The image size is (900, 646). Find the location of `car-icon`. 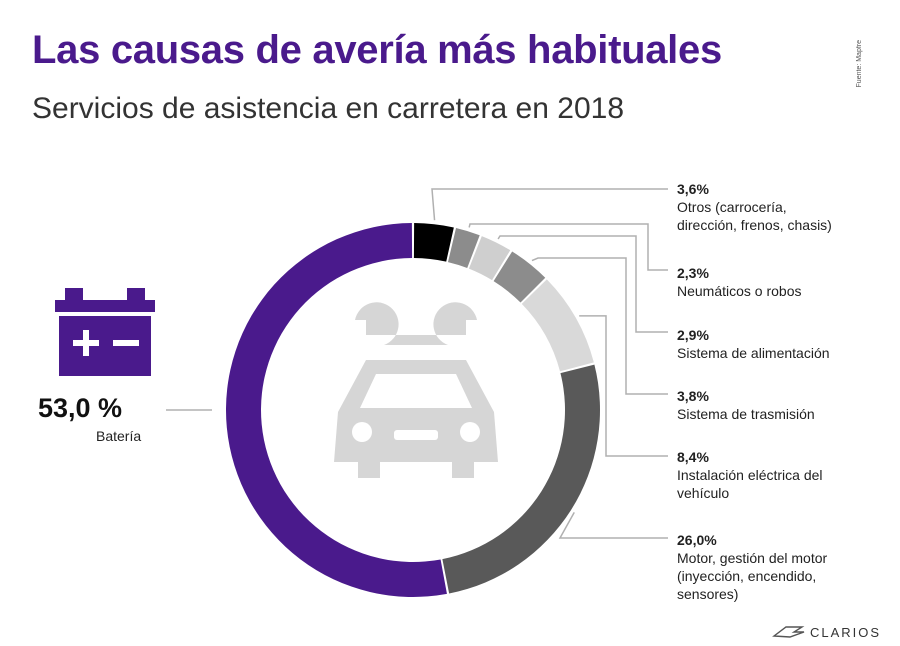

car-icon is located at coordinates (416, 390).